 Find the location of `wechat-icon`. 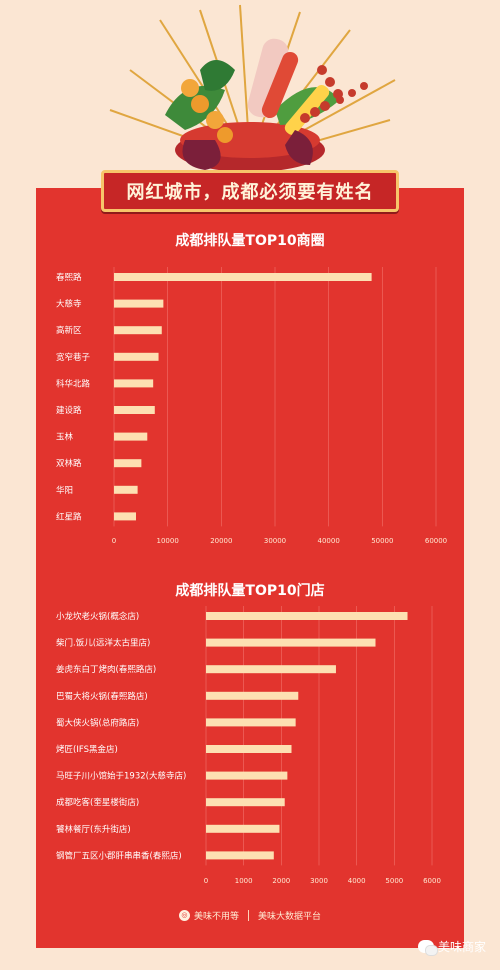

wechat-icon is located at coordinates (427, 948).